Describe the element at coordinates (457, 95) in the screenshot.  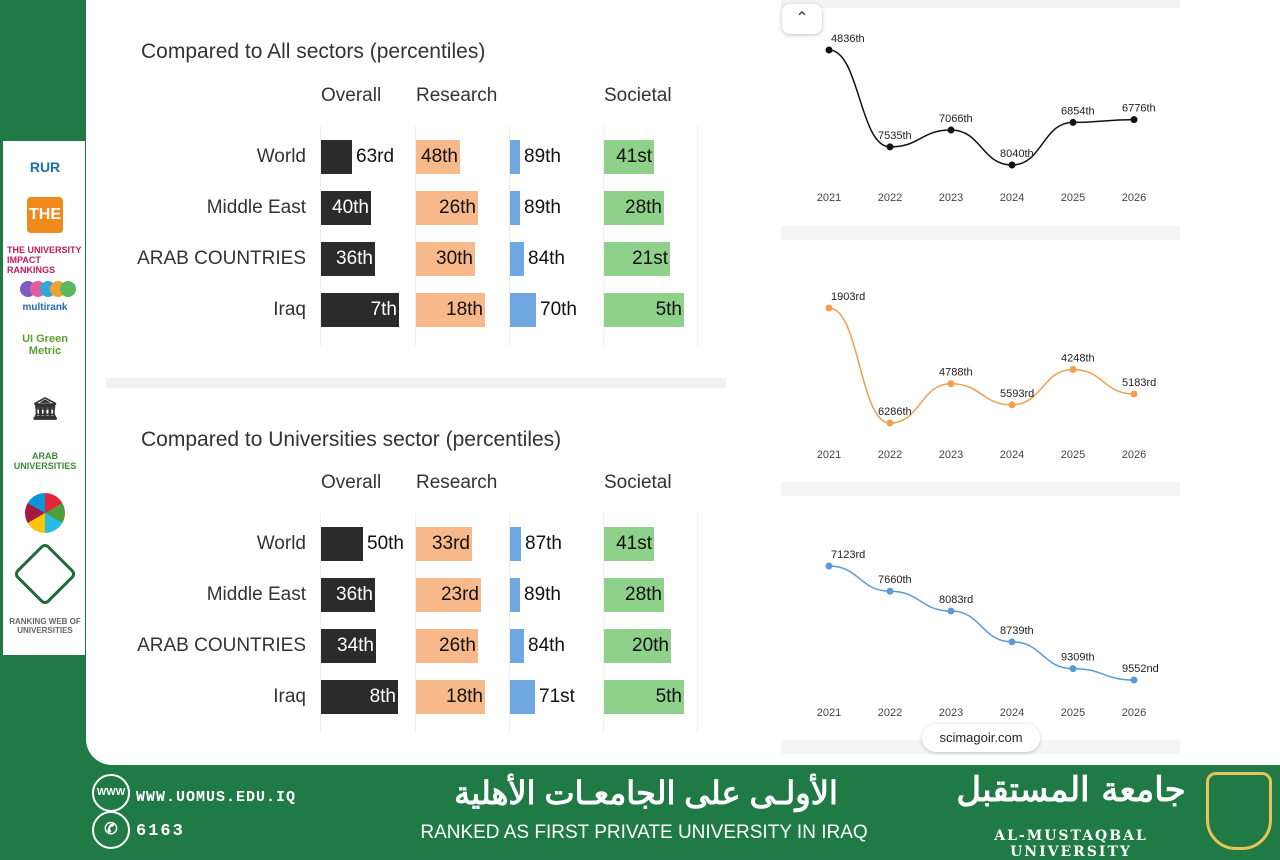
I see `col-research: Research` at that location.